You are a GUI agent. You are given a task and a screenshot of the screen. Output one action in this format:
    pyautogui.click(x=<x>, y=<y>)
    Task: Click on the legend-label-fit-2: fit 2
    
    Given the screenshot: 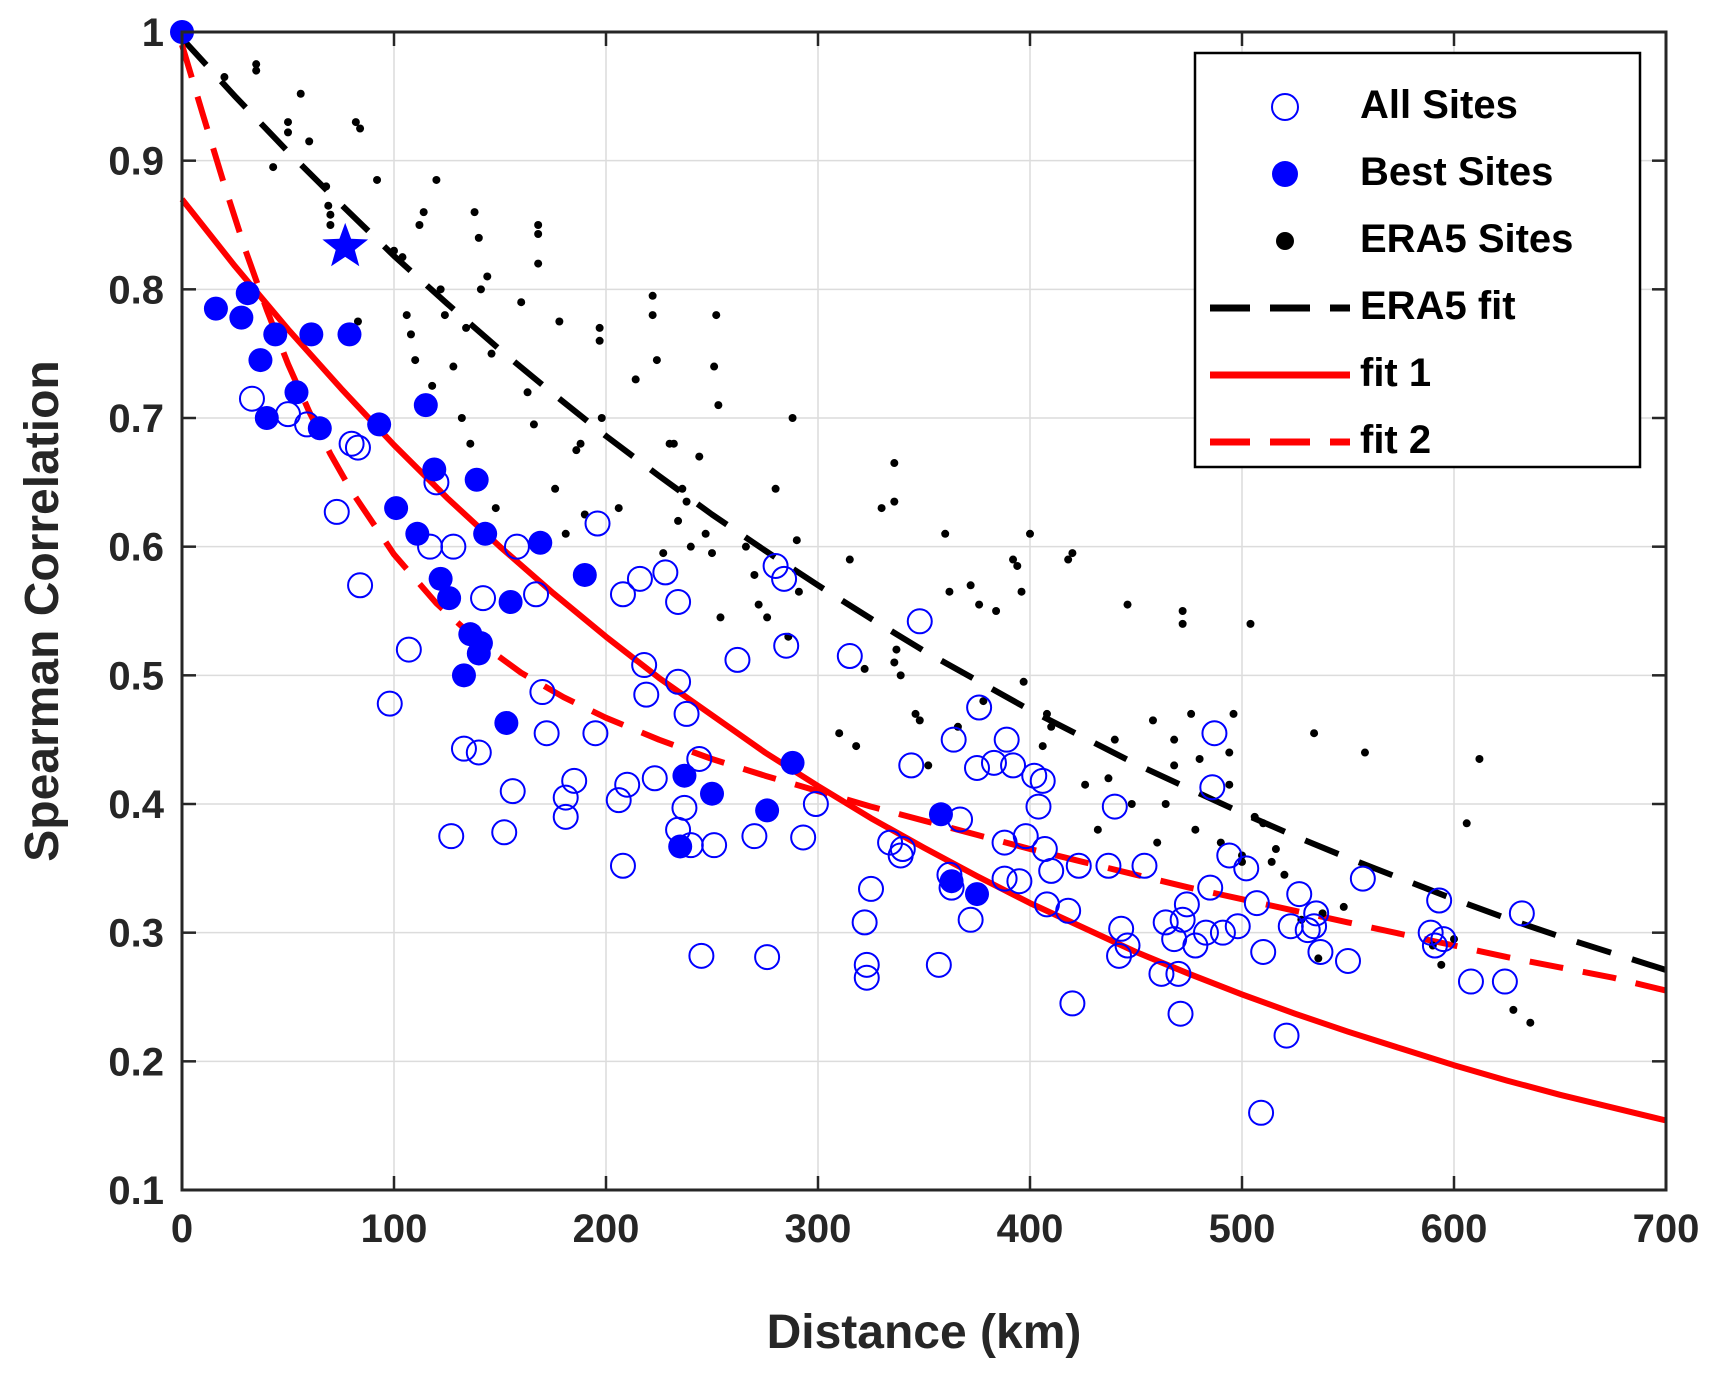 What is the action you would take?
    pyautogui.click(x=1395, y=440)
    